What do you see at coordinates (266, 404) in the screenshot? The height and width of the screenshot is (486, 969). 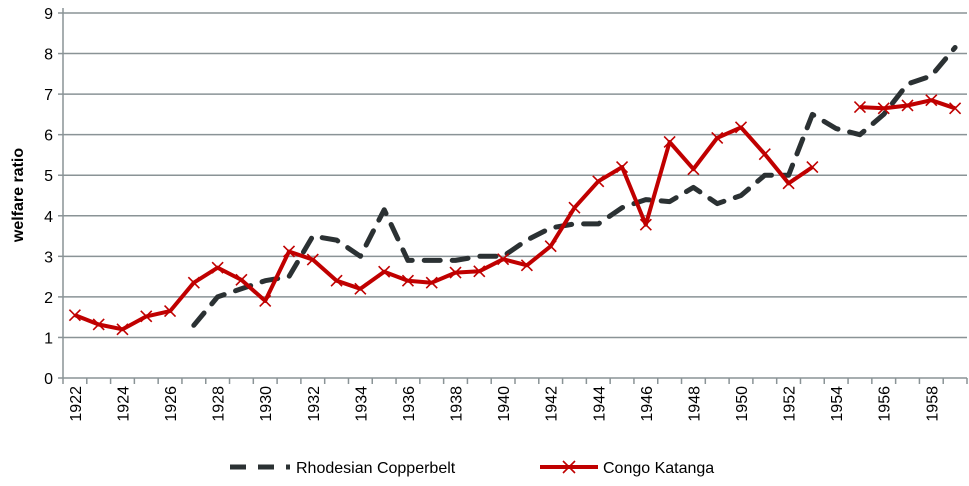 I see `x-tick-label: 1930` at bounding box center [266, 404].